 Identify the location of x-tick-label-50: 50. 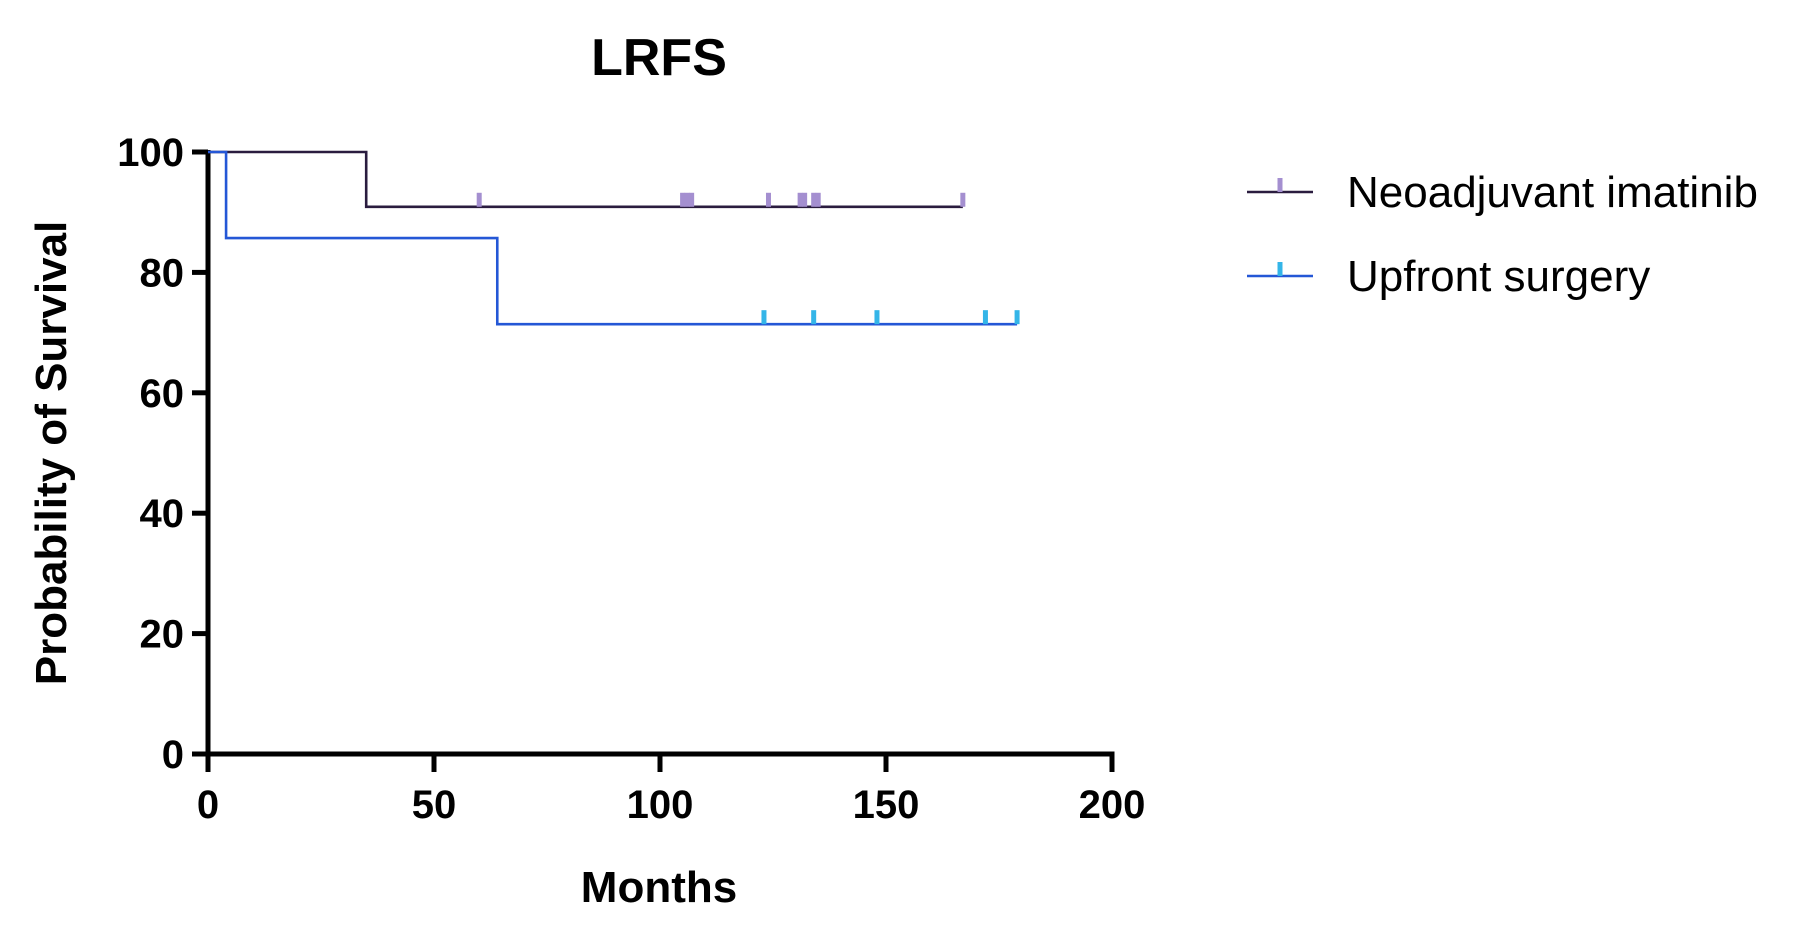
(434, 805).